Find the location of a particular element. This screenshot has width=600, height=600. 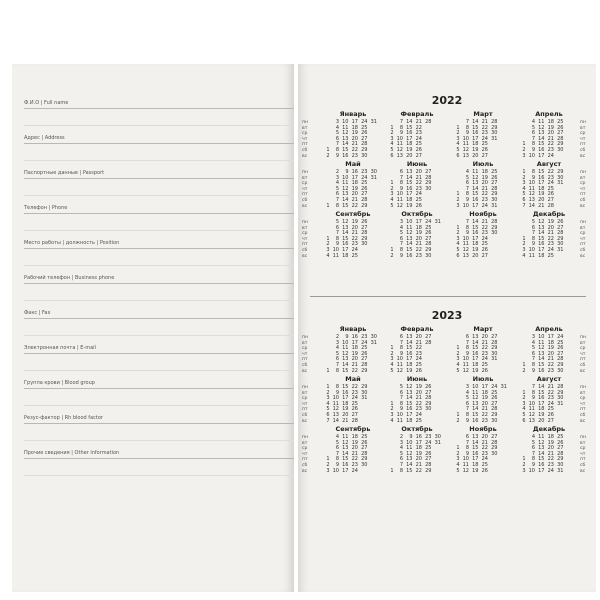

field-row: Электронная почта | E-mail is located at coordinates (159, 362).